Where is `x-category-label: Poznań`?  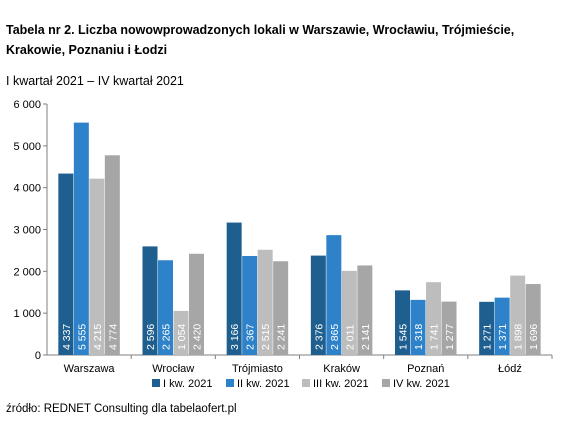 x-category-label: Poznań is located at coordinates (425, 369).